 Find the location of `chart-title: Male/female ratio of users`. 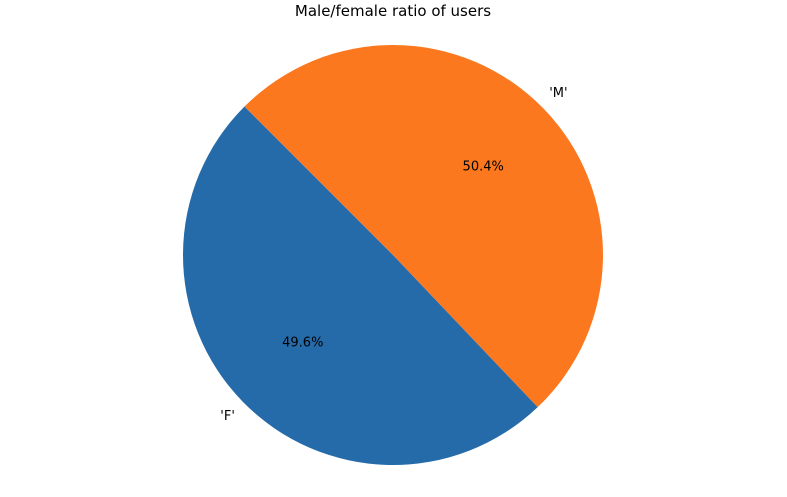

chart-title: Male/female ratio of users is located at coordinates (393, 11).